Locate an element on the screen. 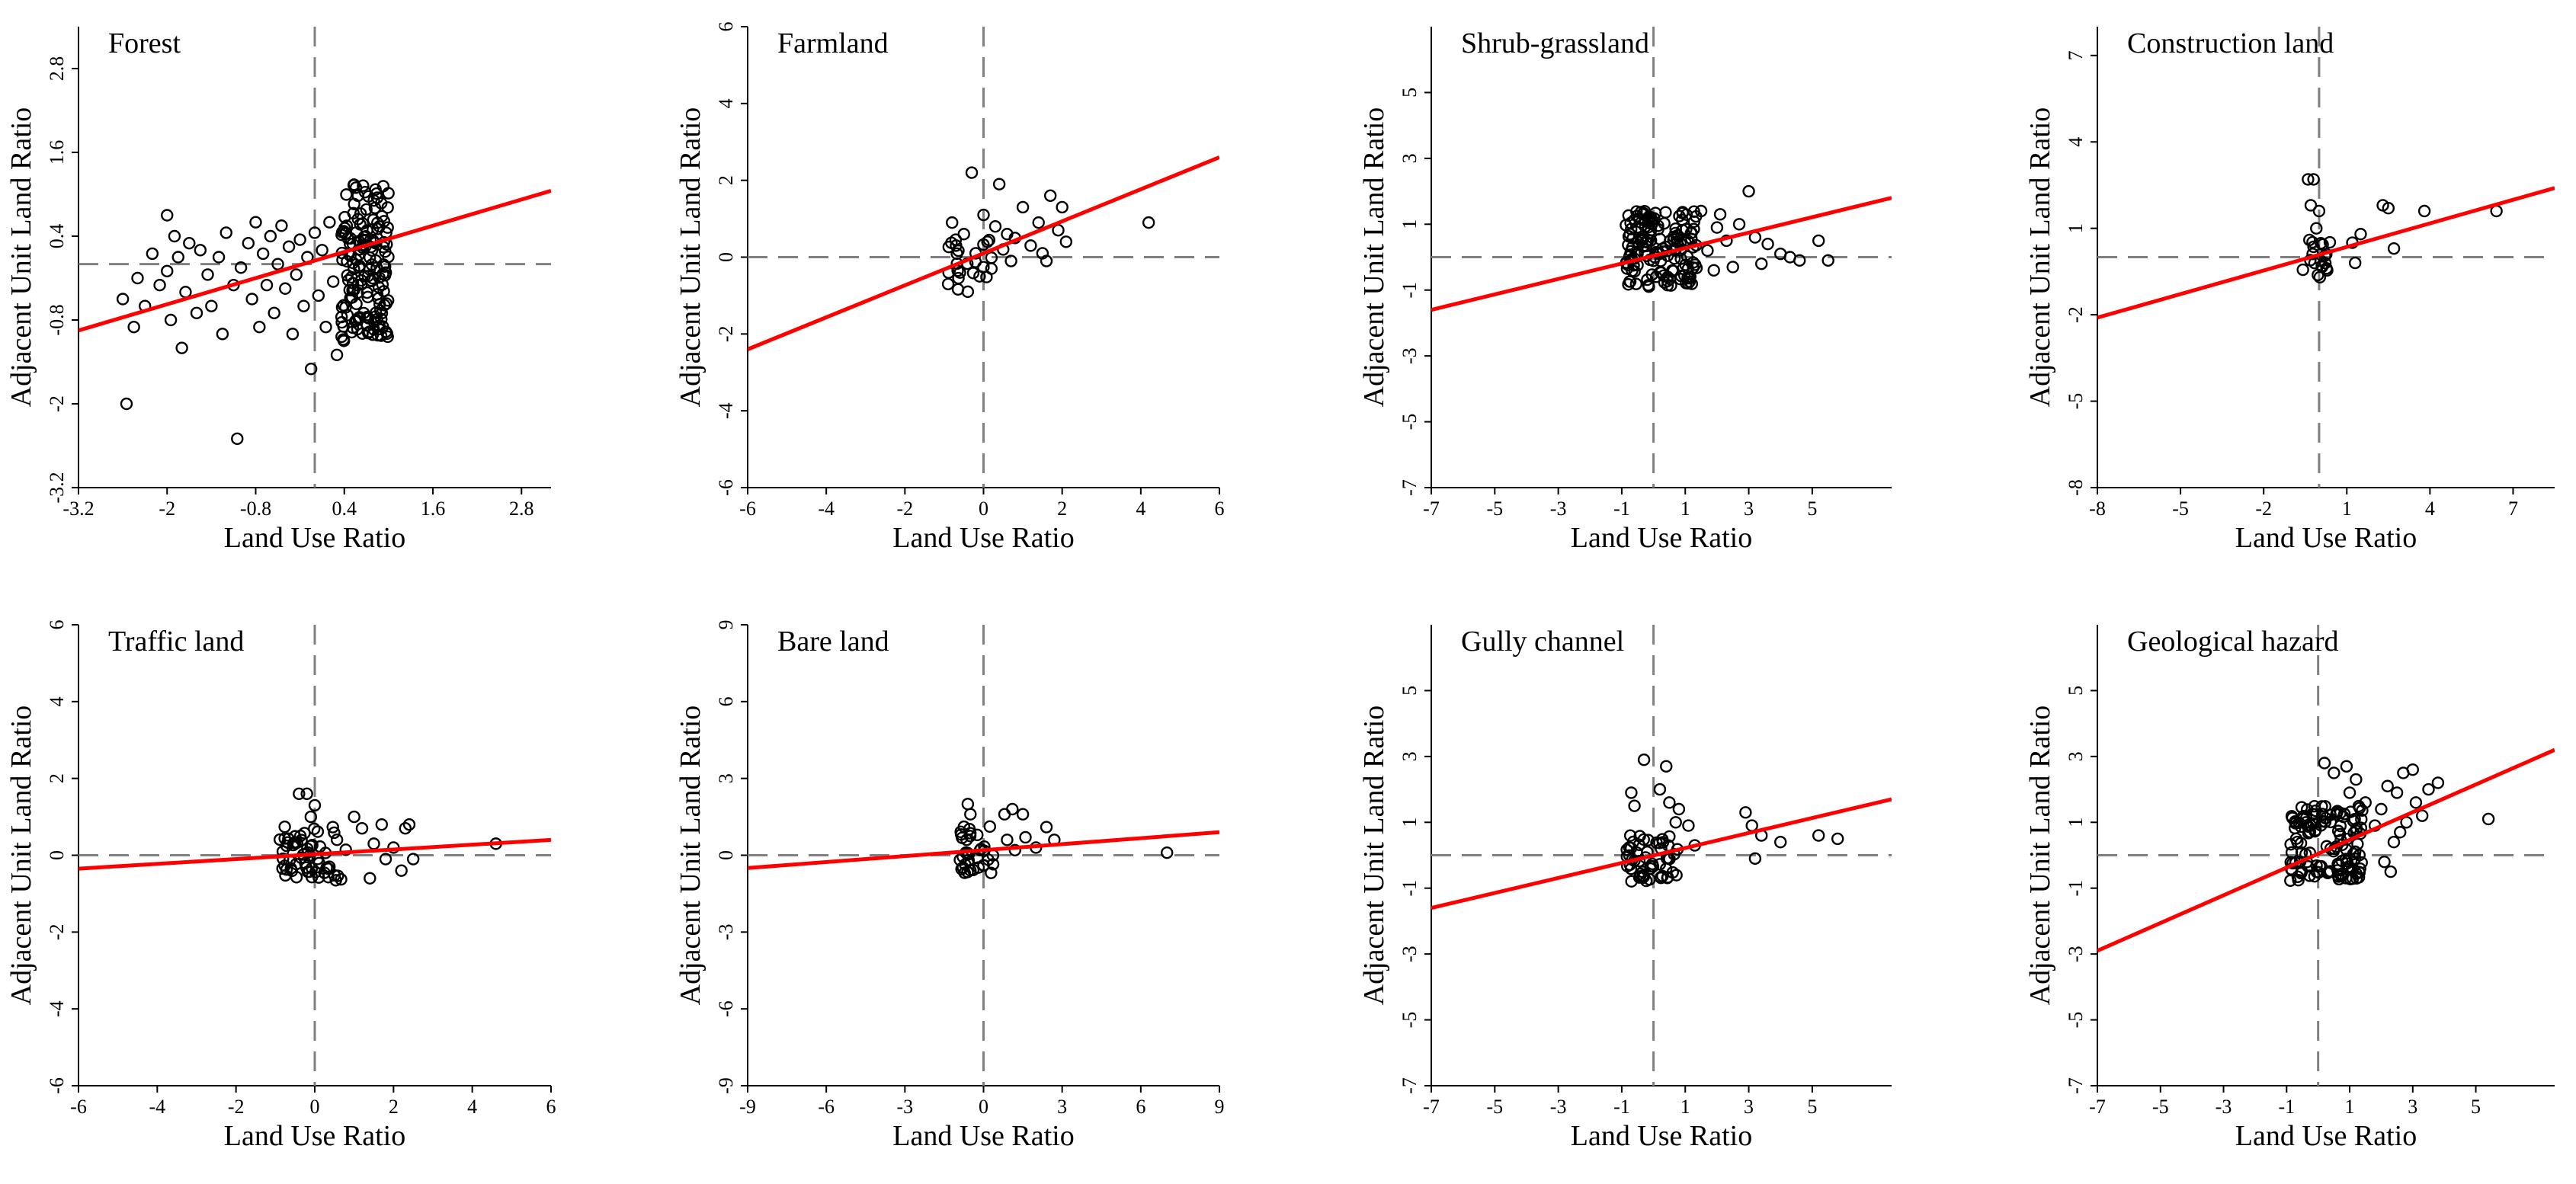 Image resolution: width=2576 pixels, height=1184 pixels. y-tick-label: 6 is located at coordinates (726, 701).